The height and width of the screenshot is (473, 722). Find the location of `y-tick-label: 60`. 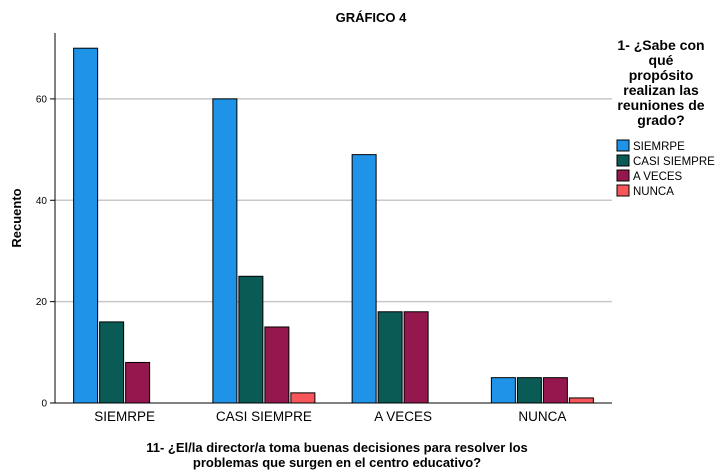

y-tick-label: 60 is located at coordinates (42, 99).